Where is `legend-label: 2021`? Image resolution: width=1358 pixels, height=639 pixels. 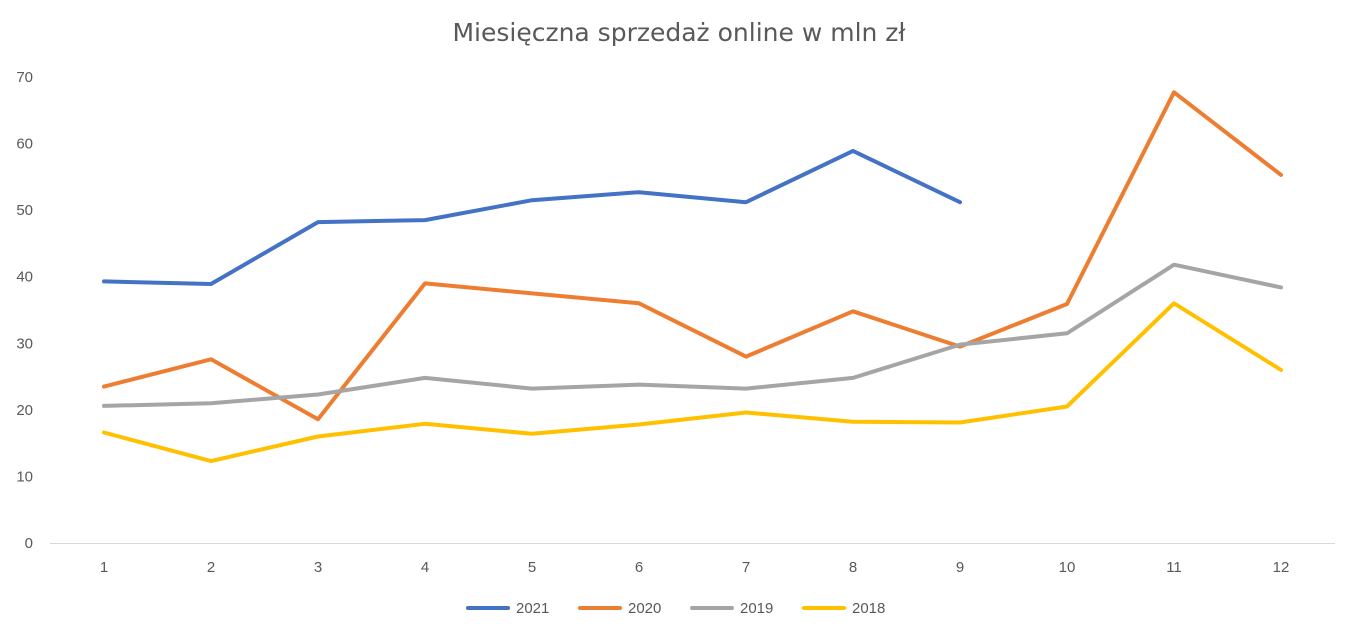
legend-label: 2021 is located at coordinates (532, 608).